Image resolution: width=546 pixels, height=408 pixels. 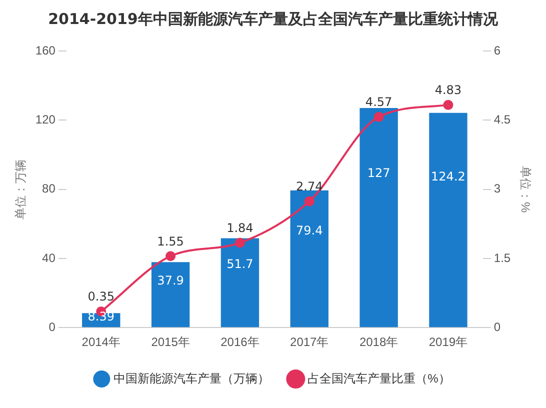 What do you see at coordinates (497, 50) in the screenshot?
I see `y2-tick-label: 6` at bounding box center [497, 50].